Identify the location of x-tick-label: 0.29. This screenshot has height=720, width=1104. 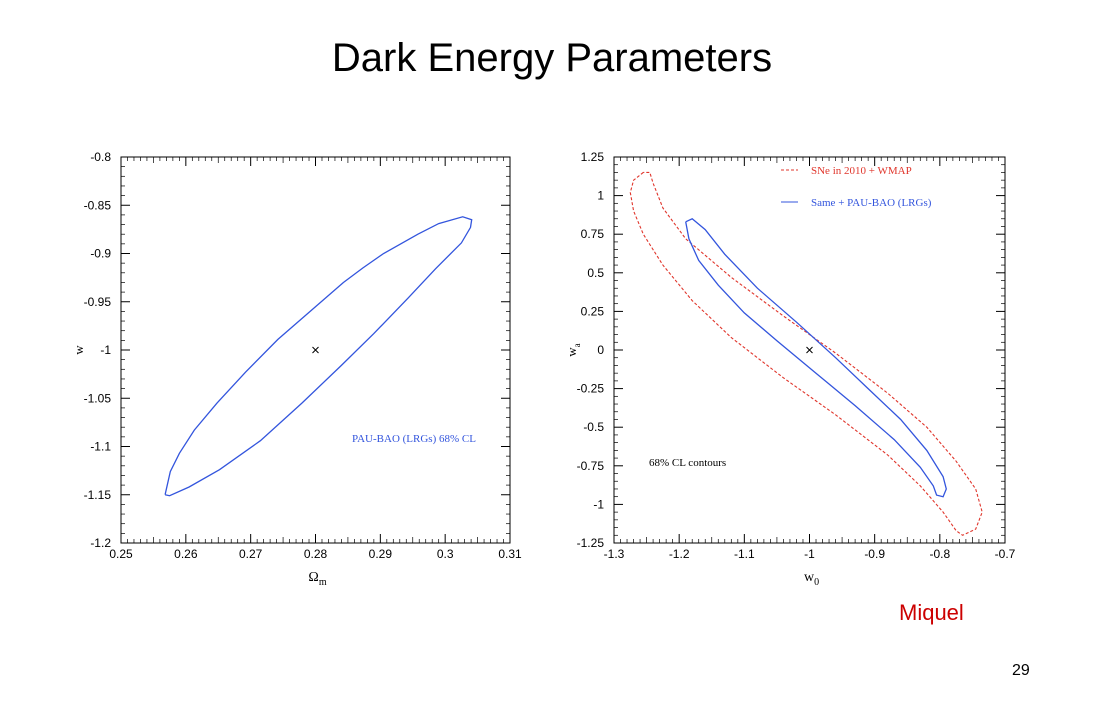
(381, 554).